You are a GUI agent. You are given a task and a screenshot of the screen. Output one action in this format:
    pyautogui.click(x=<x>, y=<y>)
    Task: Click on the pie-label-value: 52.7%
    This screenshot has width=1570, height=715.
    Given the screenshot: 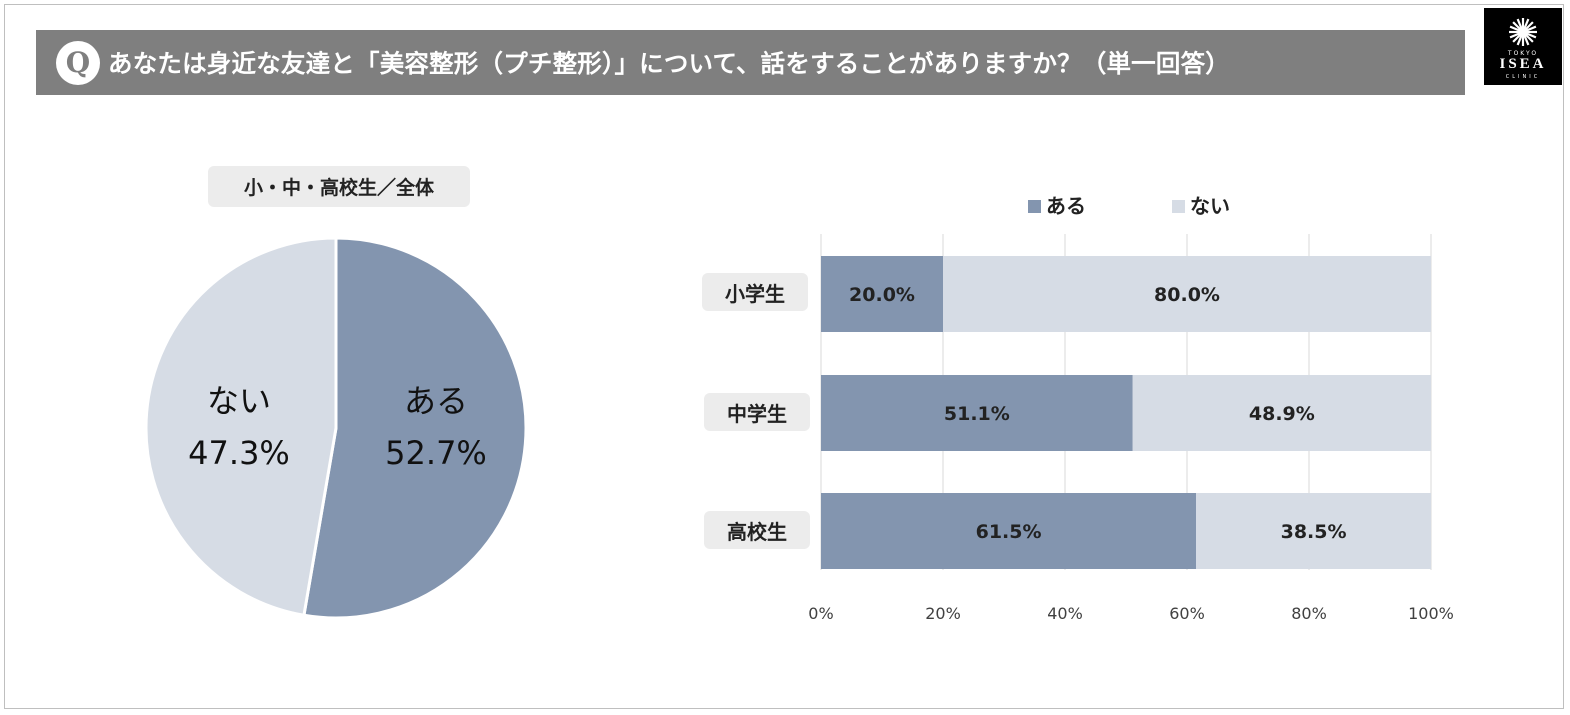 What is the action you would take?
    pyautogui.click(x=436, y=453)
    